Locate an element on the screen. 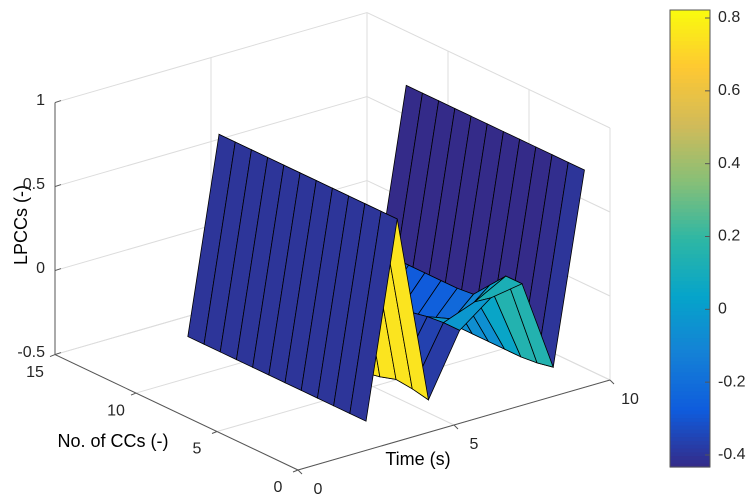  colorbar-tick-label: 0.8 is located at coordinates (729, 17).